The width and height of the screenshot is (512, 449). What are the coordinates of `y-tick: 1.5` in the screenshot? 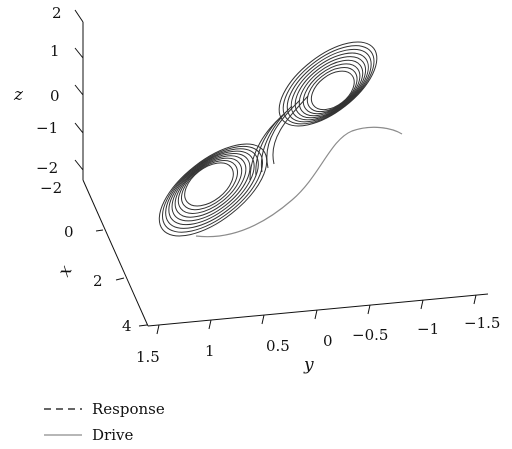 It's located at (148, 345).